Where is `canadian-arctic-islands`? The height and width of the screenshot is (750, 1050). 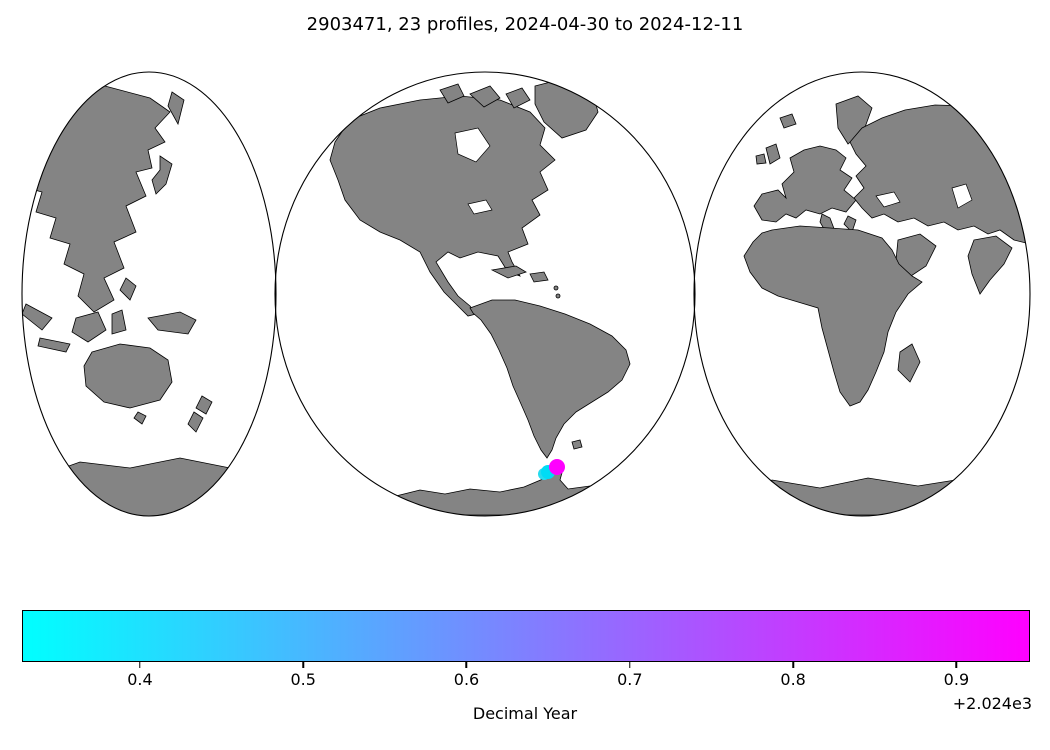
canadian-arctic-islands is located at coordinates (485, 96).